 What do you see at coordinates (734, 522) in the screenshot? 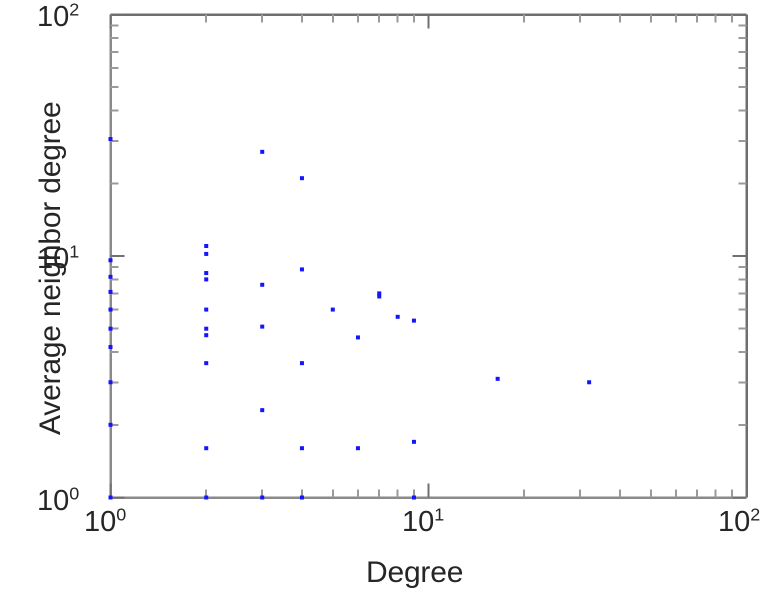
I see `x-tick-right-base: 10` at bounding box center [734, 522].